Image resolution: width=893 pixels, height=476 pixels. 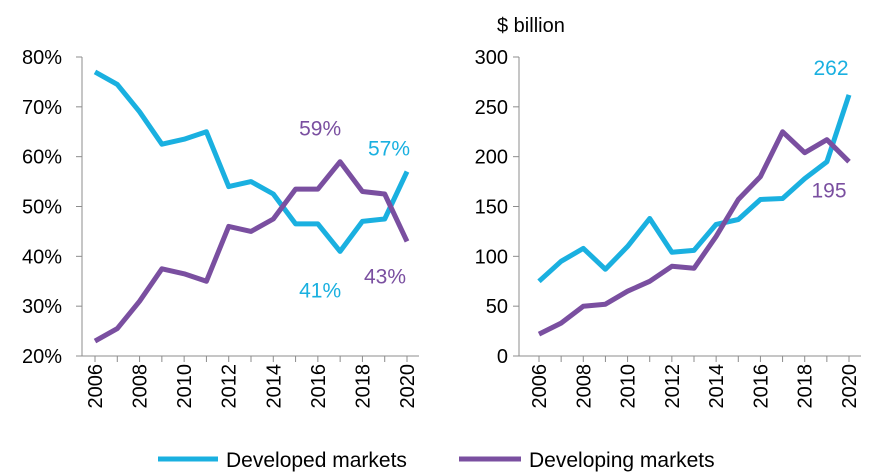 What do you see at coordinates (274, 386) in the screenshot?
I see `share-x-tick-label: 2014` at bounding box center [274, 386].